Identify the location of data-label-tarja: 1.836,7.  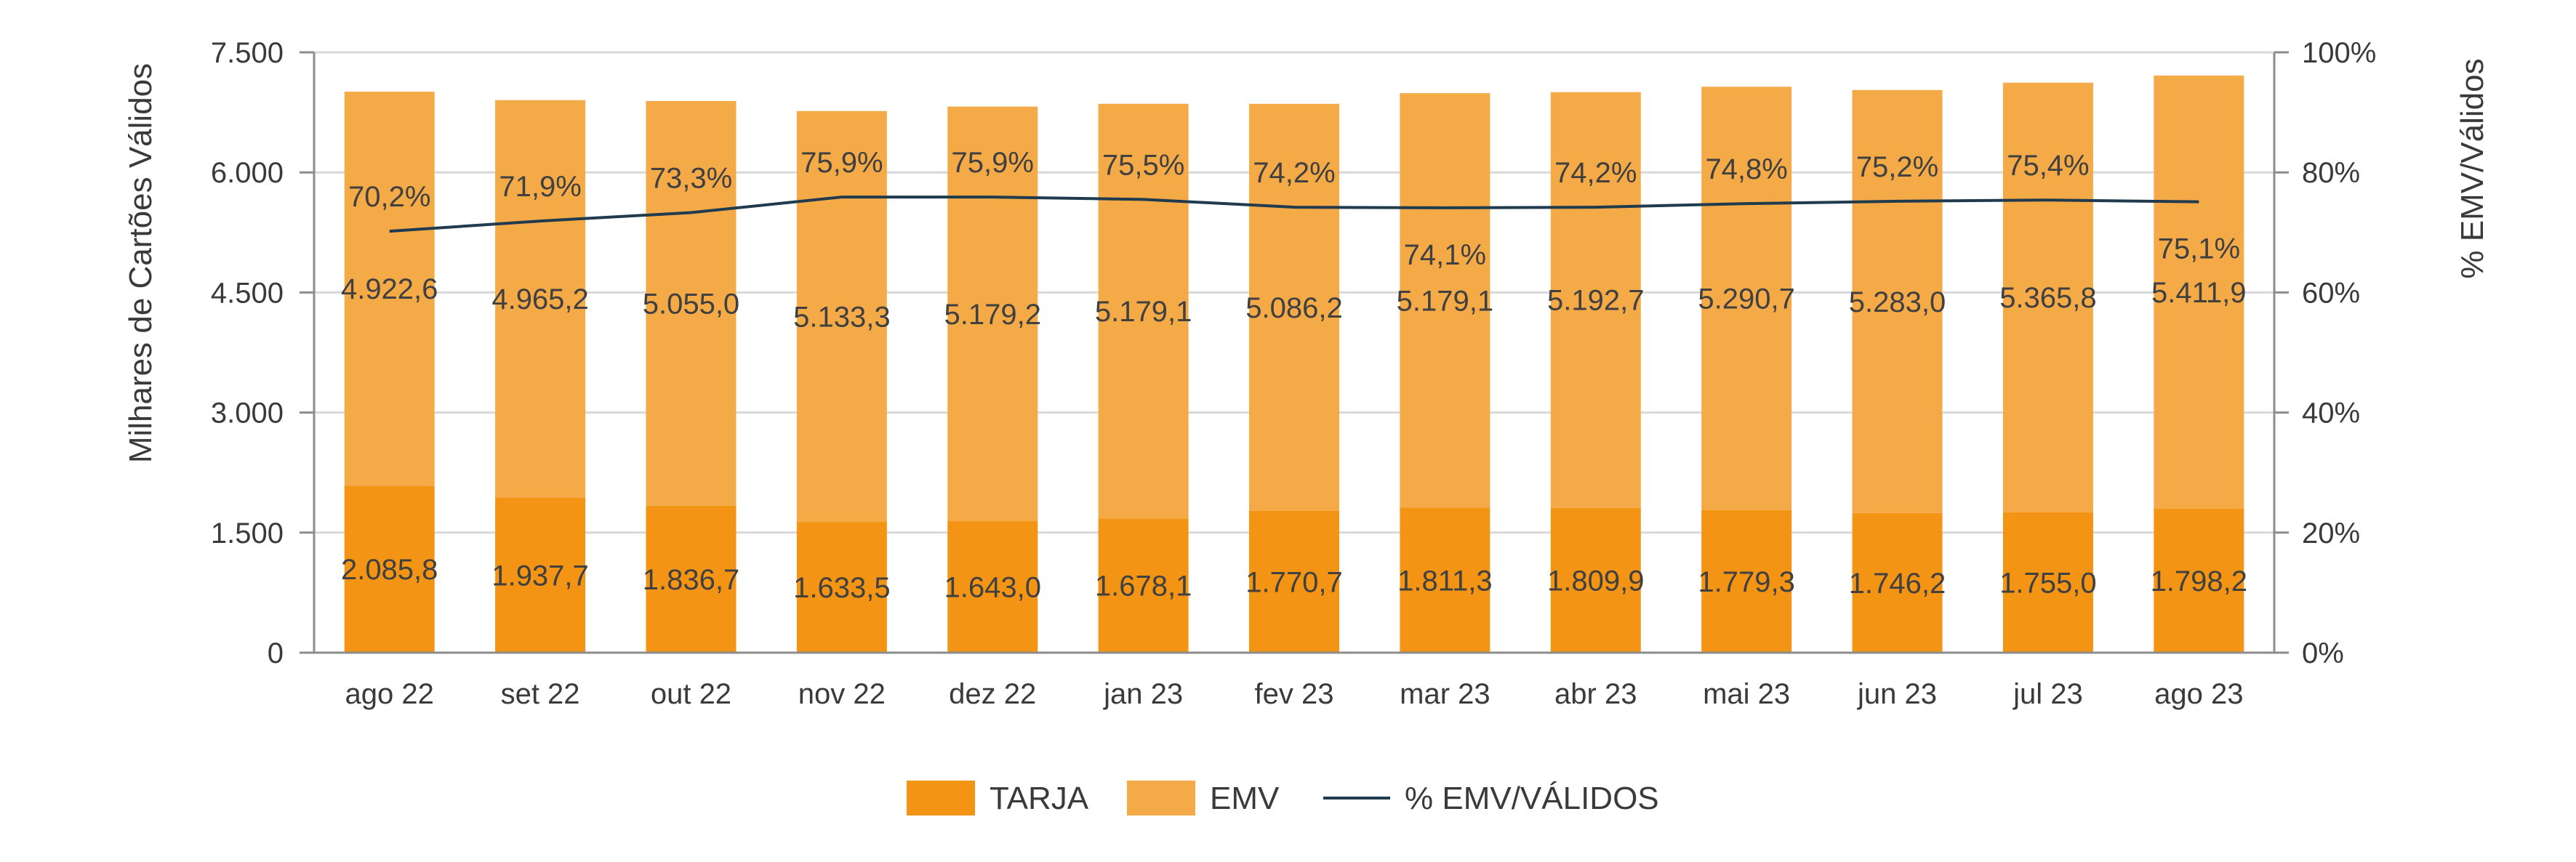
(691, 580).